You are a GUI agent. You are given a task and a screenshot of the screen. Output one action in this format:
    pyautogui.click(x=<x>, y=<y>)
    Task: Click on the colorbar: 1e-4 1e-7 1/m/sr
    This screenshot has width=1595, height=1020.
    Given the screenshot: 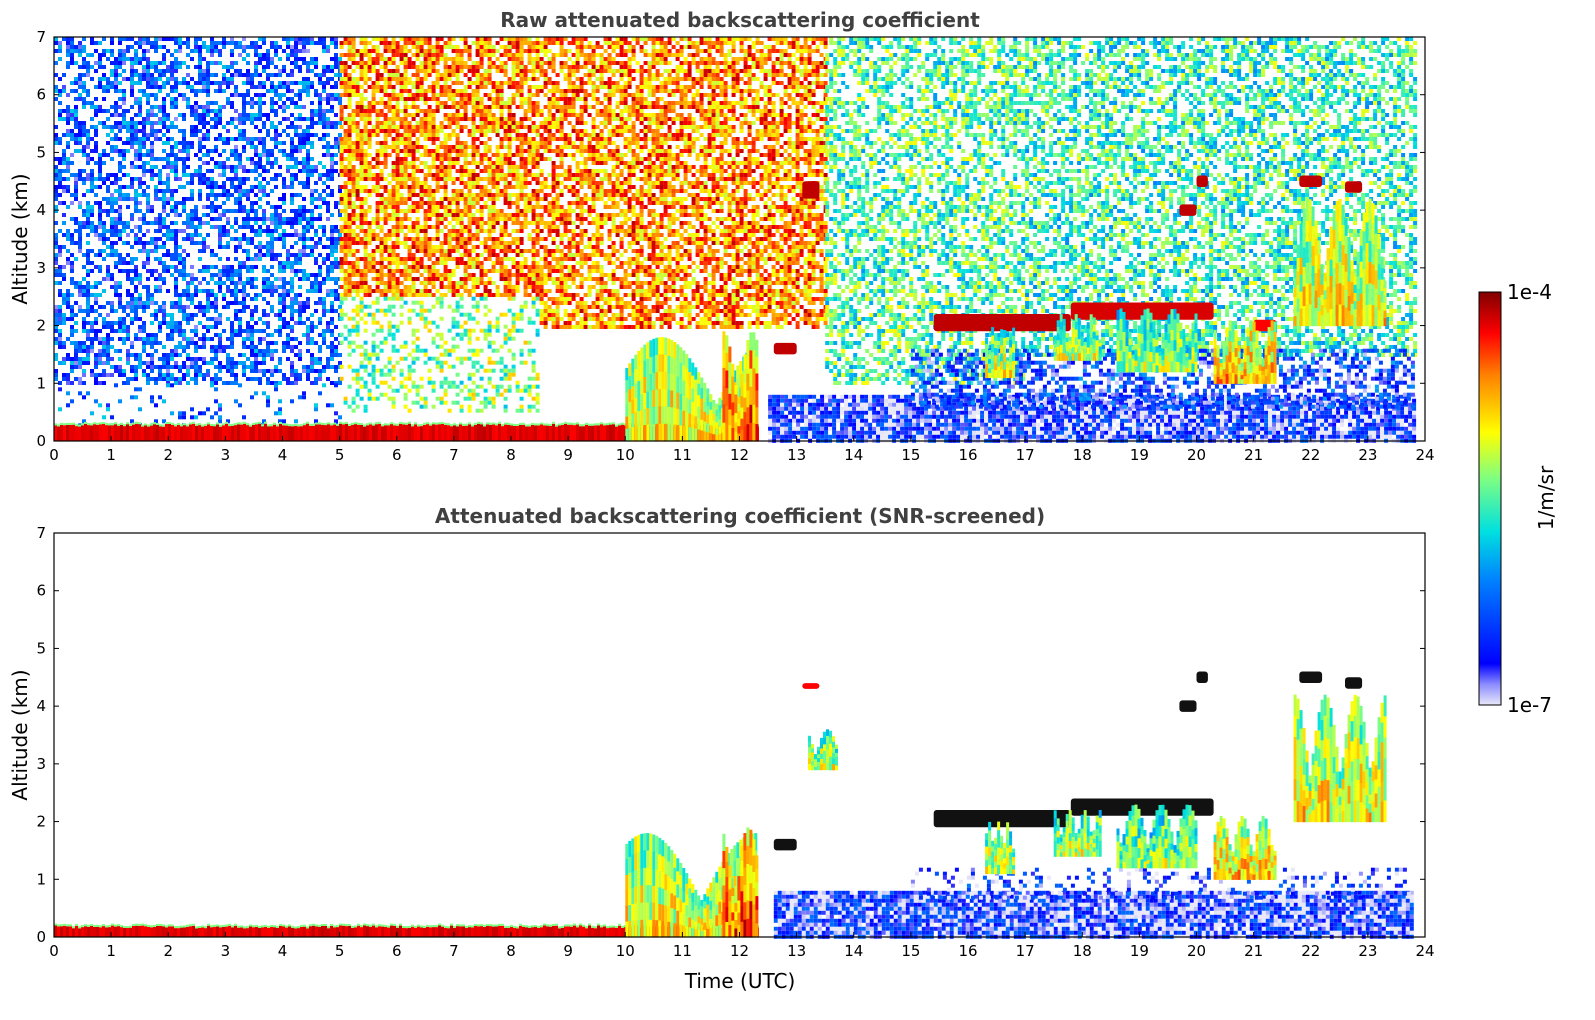 What is the action you would take?
    pyautogui.click(x=1518, y=498)
    